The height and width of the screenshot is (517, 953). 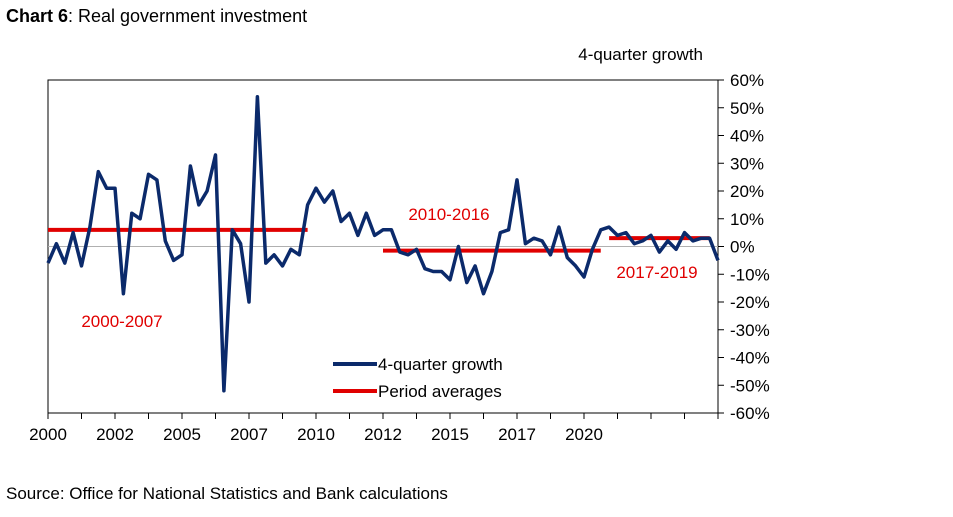 I want to click on x-tick-label: 2017, so click(x=517, y=434).